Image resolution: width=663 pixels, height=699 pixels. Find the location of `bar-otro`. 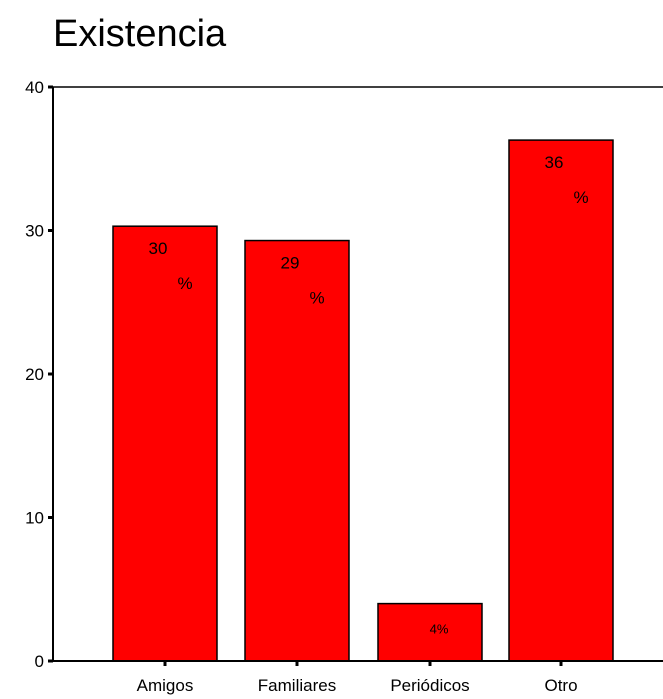

bar-otro is located at coordinates (561, 400).